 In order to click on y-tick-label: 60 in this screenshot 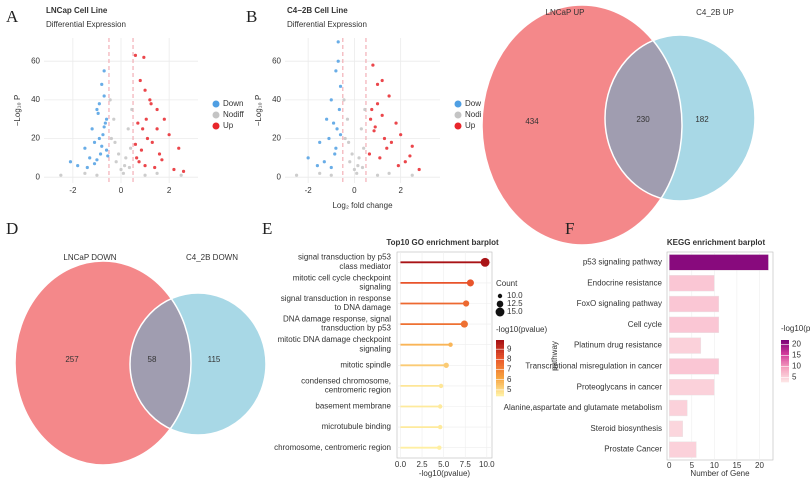, I will do `click(276, 60)`.